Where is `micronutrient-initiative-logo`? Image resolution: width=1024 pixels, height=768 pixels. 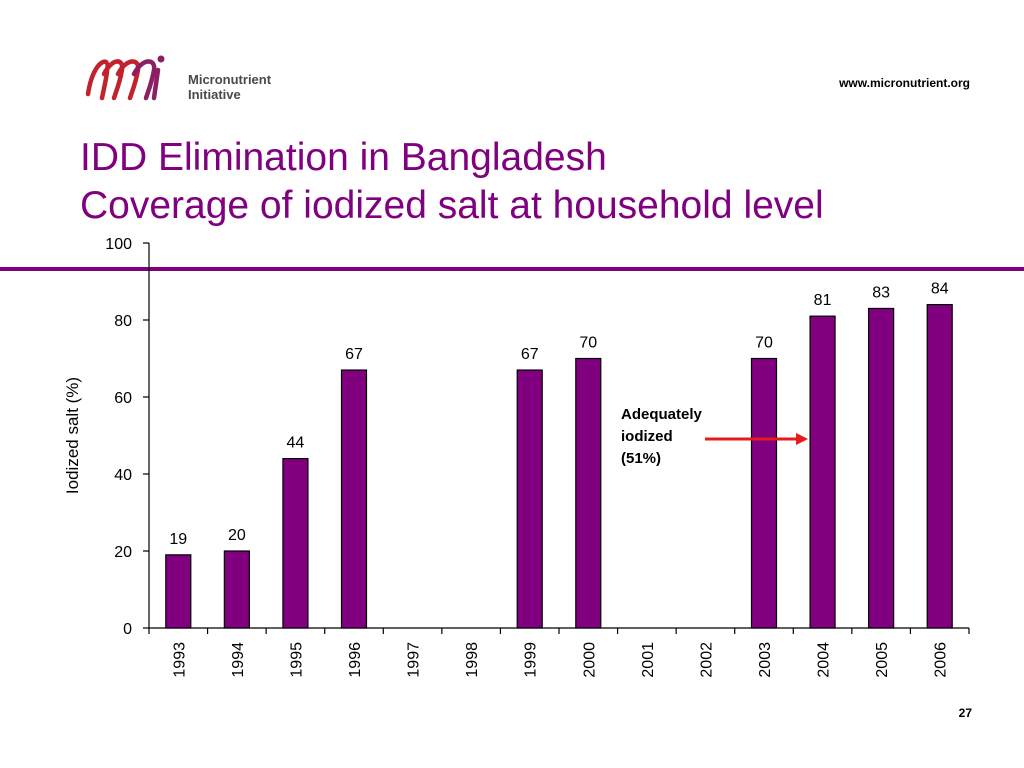
micronutrient-initiative-logo is located at coordinates (125, 78).